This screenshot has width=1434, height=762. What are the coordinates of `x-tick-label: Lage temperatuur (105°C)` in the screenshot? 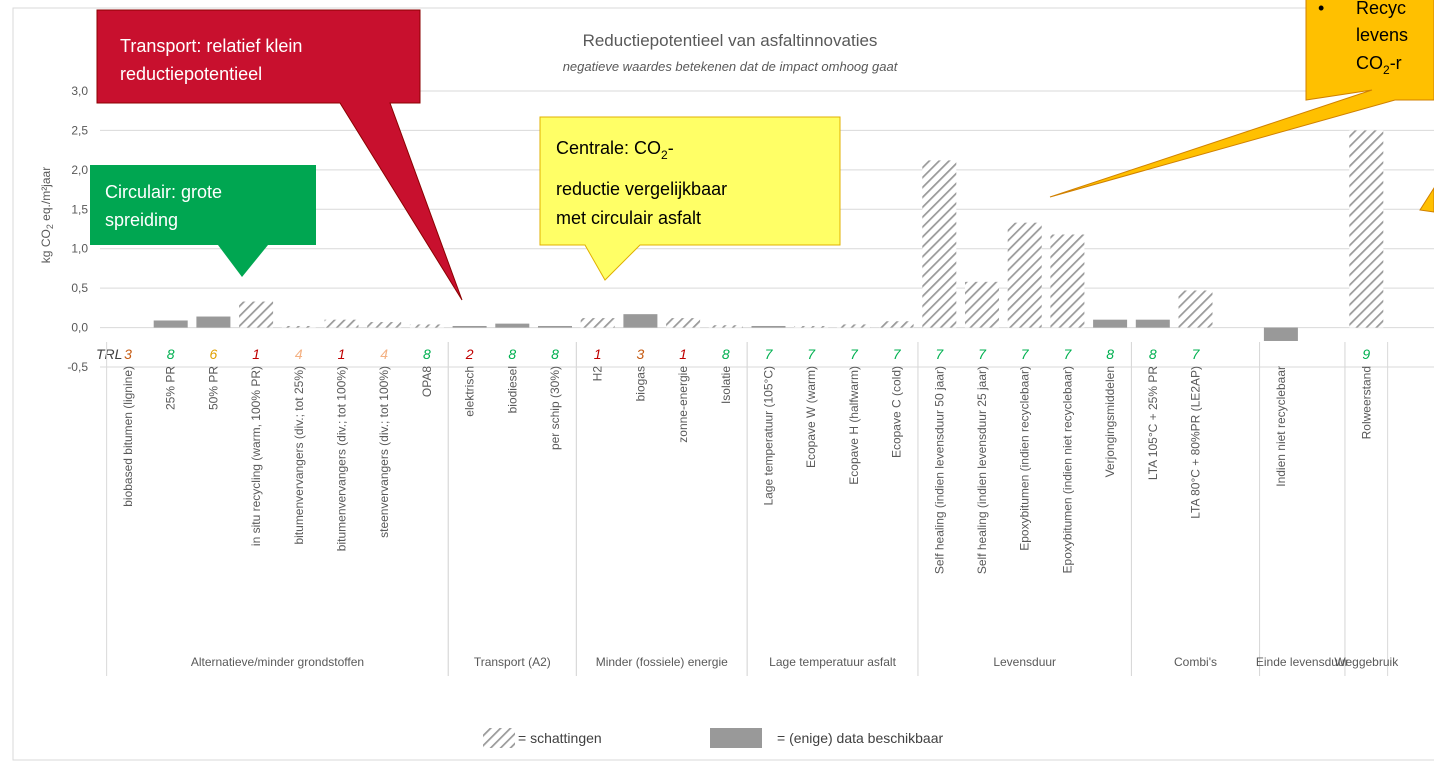 It's located at (769, 436).